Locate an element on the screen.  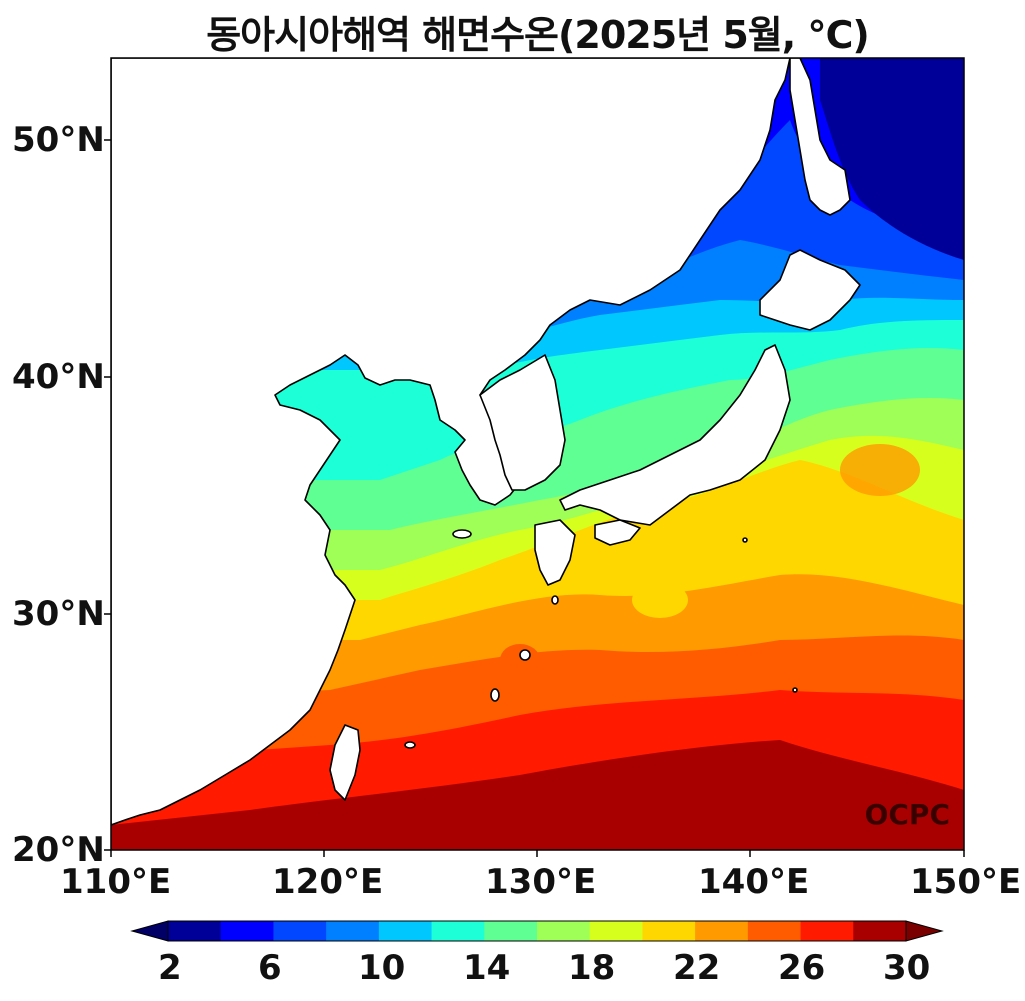
shikoku is located at coordinates (617, 532).